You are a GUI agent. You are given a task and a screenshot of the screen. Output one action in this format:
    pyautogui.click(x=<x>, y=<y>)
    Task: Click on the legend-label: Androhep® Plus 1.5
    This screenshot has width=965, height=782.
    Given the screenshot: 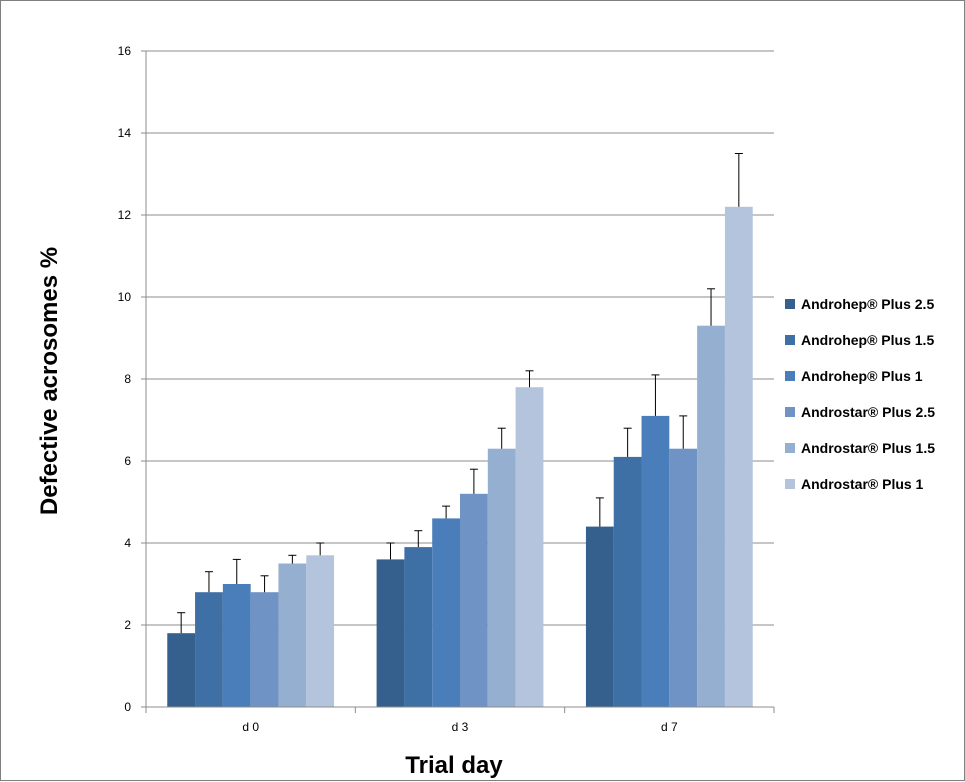 What is the action you would take?
    pyautogui.click(x=867, y=340)
    